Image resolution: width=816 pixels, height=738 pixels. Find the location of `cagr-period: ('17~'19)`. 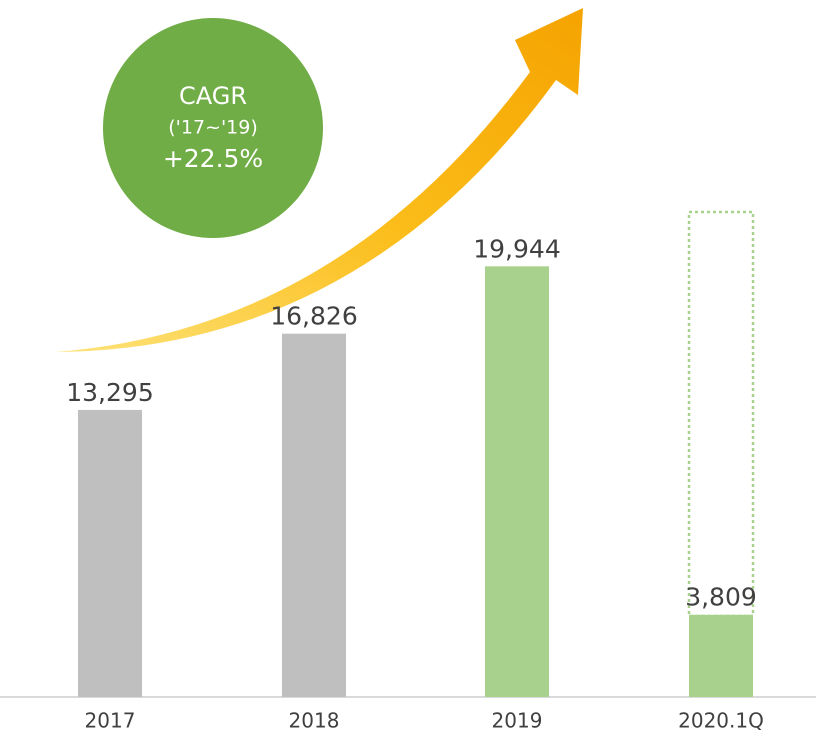

cagr-period: ('17~'19) is located at coordinates (213, 128).